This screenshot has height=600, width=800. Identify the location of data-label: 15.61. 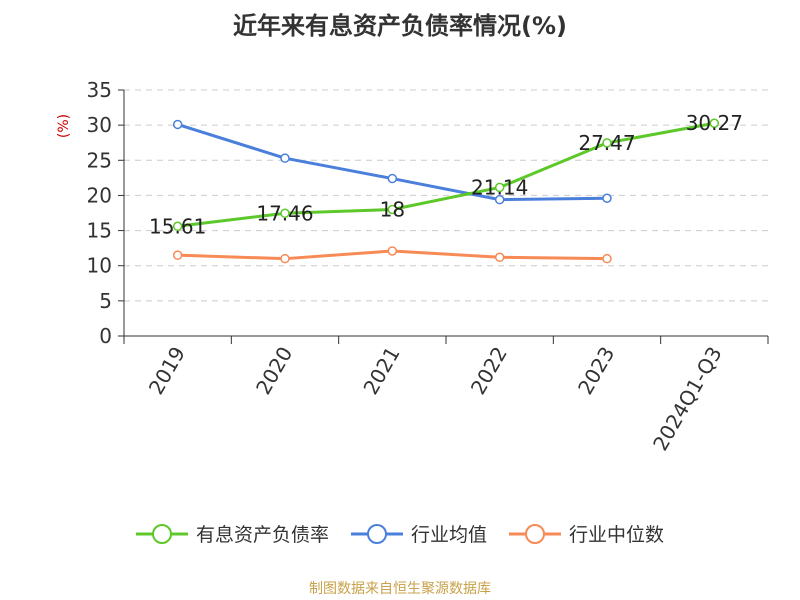
(177, 226).